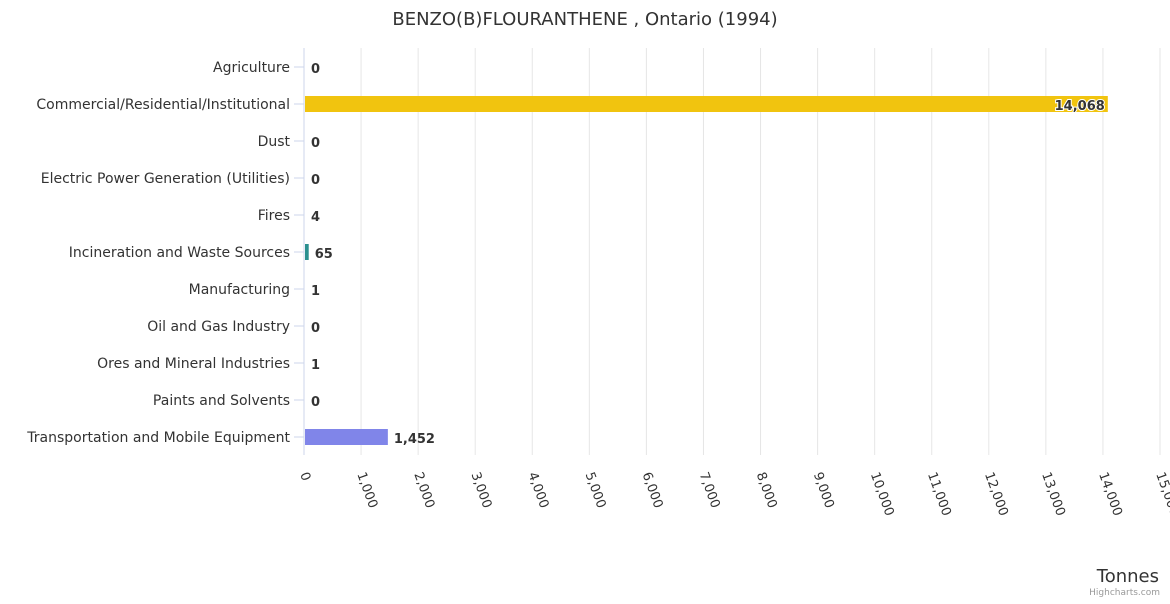  What do you see at coordinates (882, 494) in the screenshot?
I see `tick-label: 10,000` at bounding box center [882, 494].